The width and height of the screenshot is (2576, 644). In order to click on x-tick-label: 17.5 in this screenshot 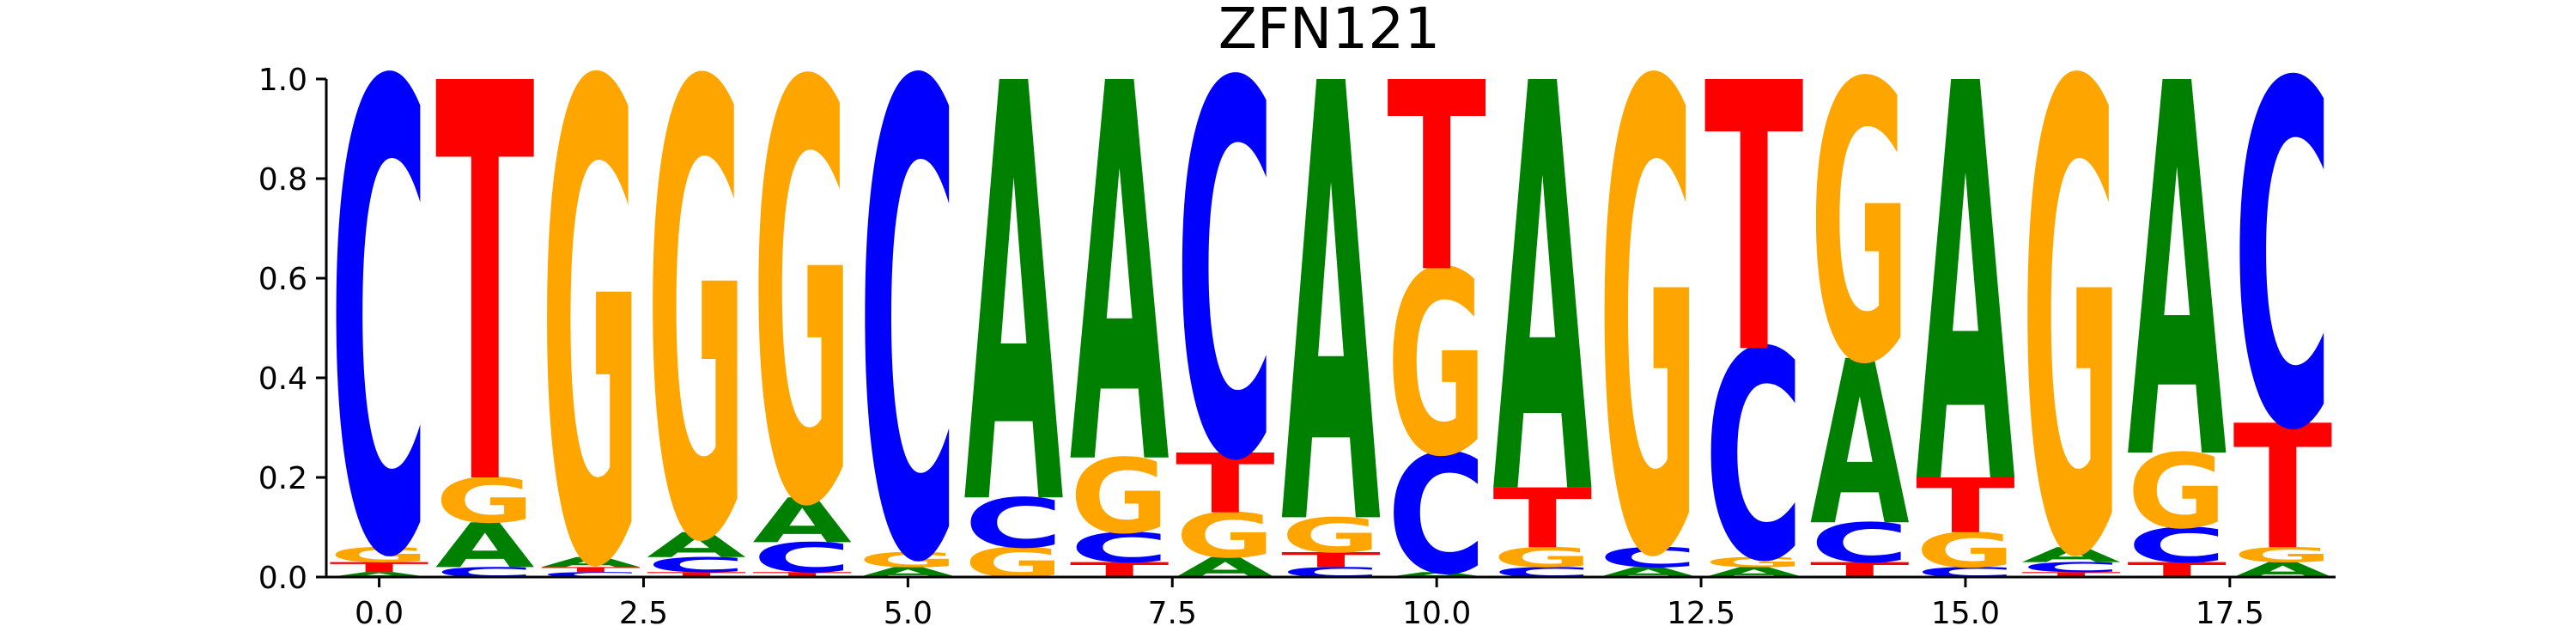, I will do `click(2230, 614)`.